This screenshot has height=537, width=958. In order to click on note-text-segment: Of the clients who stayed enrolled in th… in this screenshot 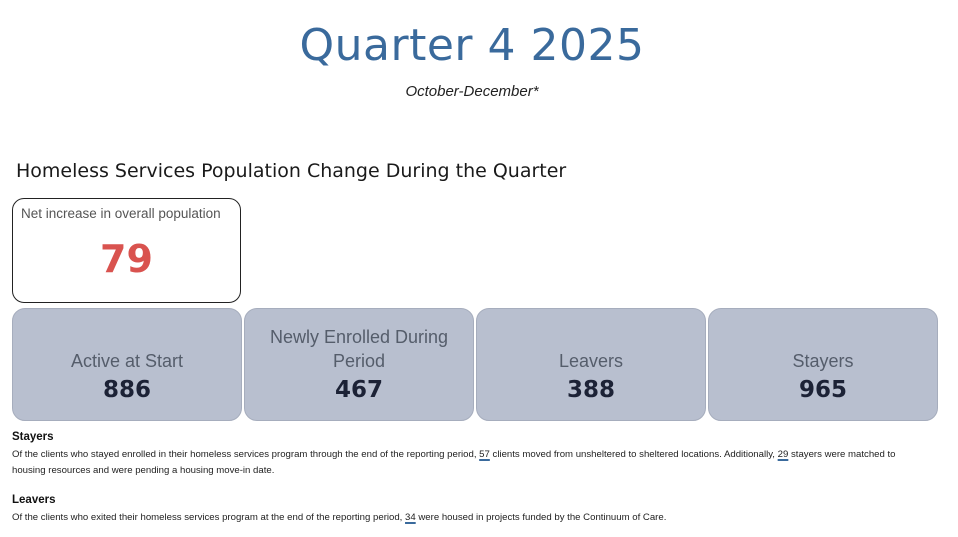, I will do `click(244, 454)`.